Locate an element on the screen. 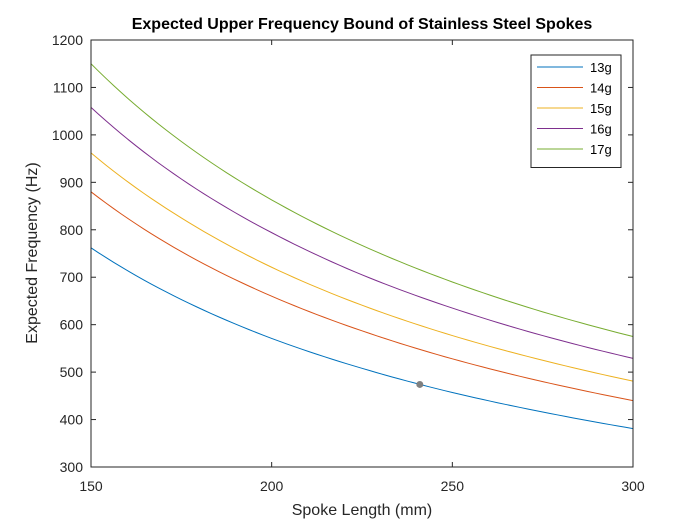 Image resolution: width=700 pixels, height=525 pixels. y-tick-label: 700 is located at coordinates (72, 277).